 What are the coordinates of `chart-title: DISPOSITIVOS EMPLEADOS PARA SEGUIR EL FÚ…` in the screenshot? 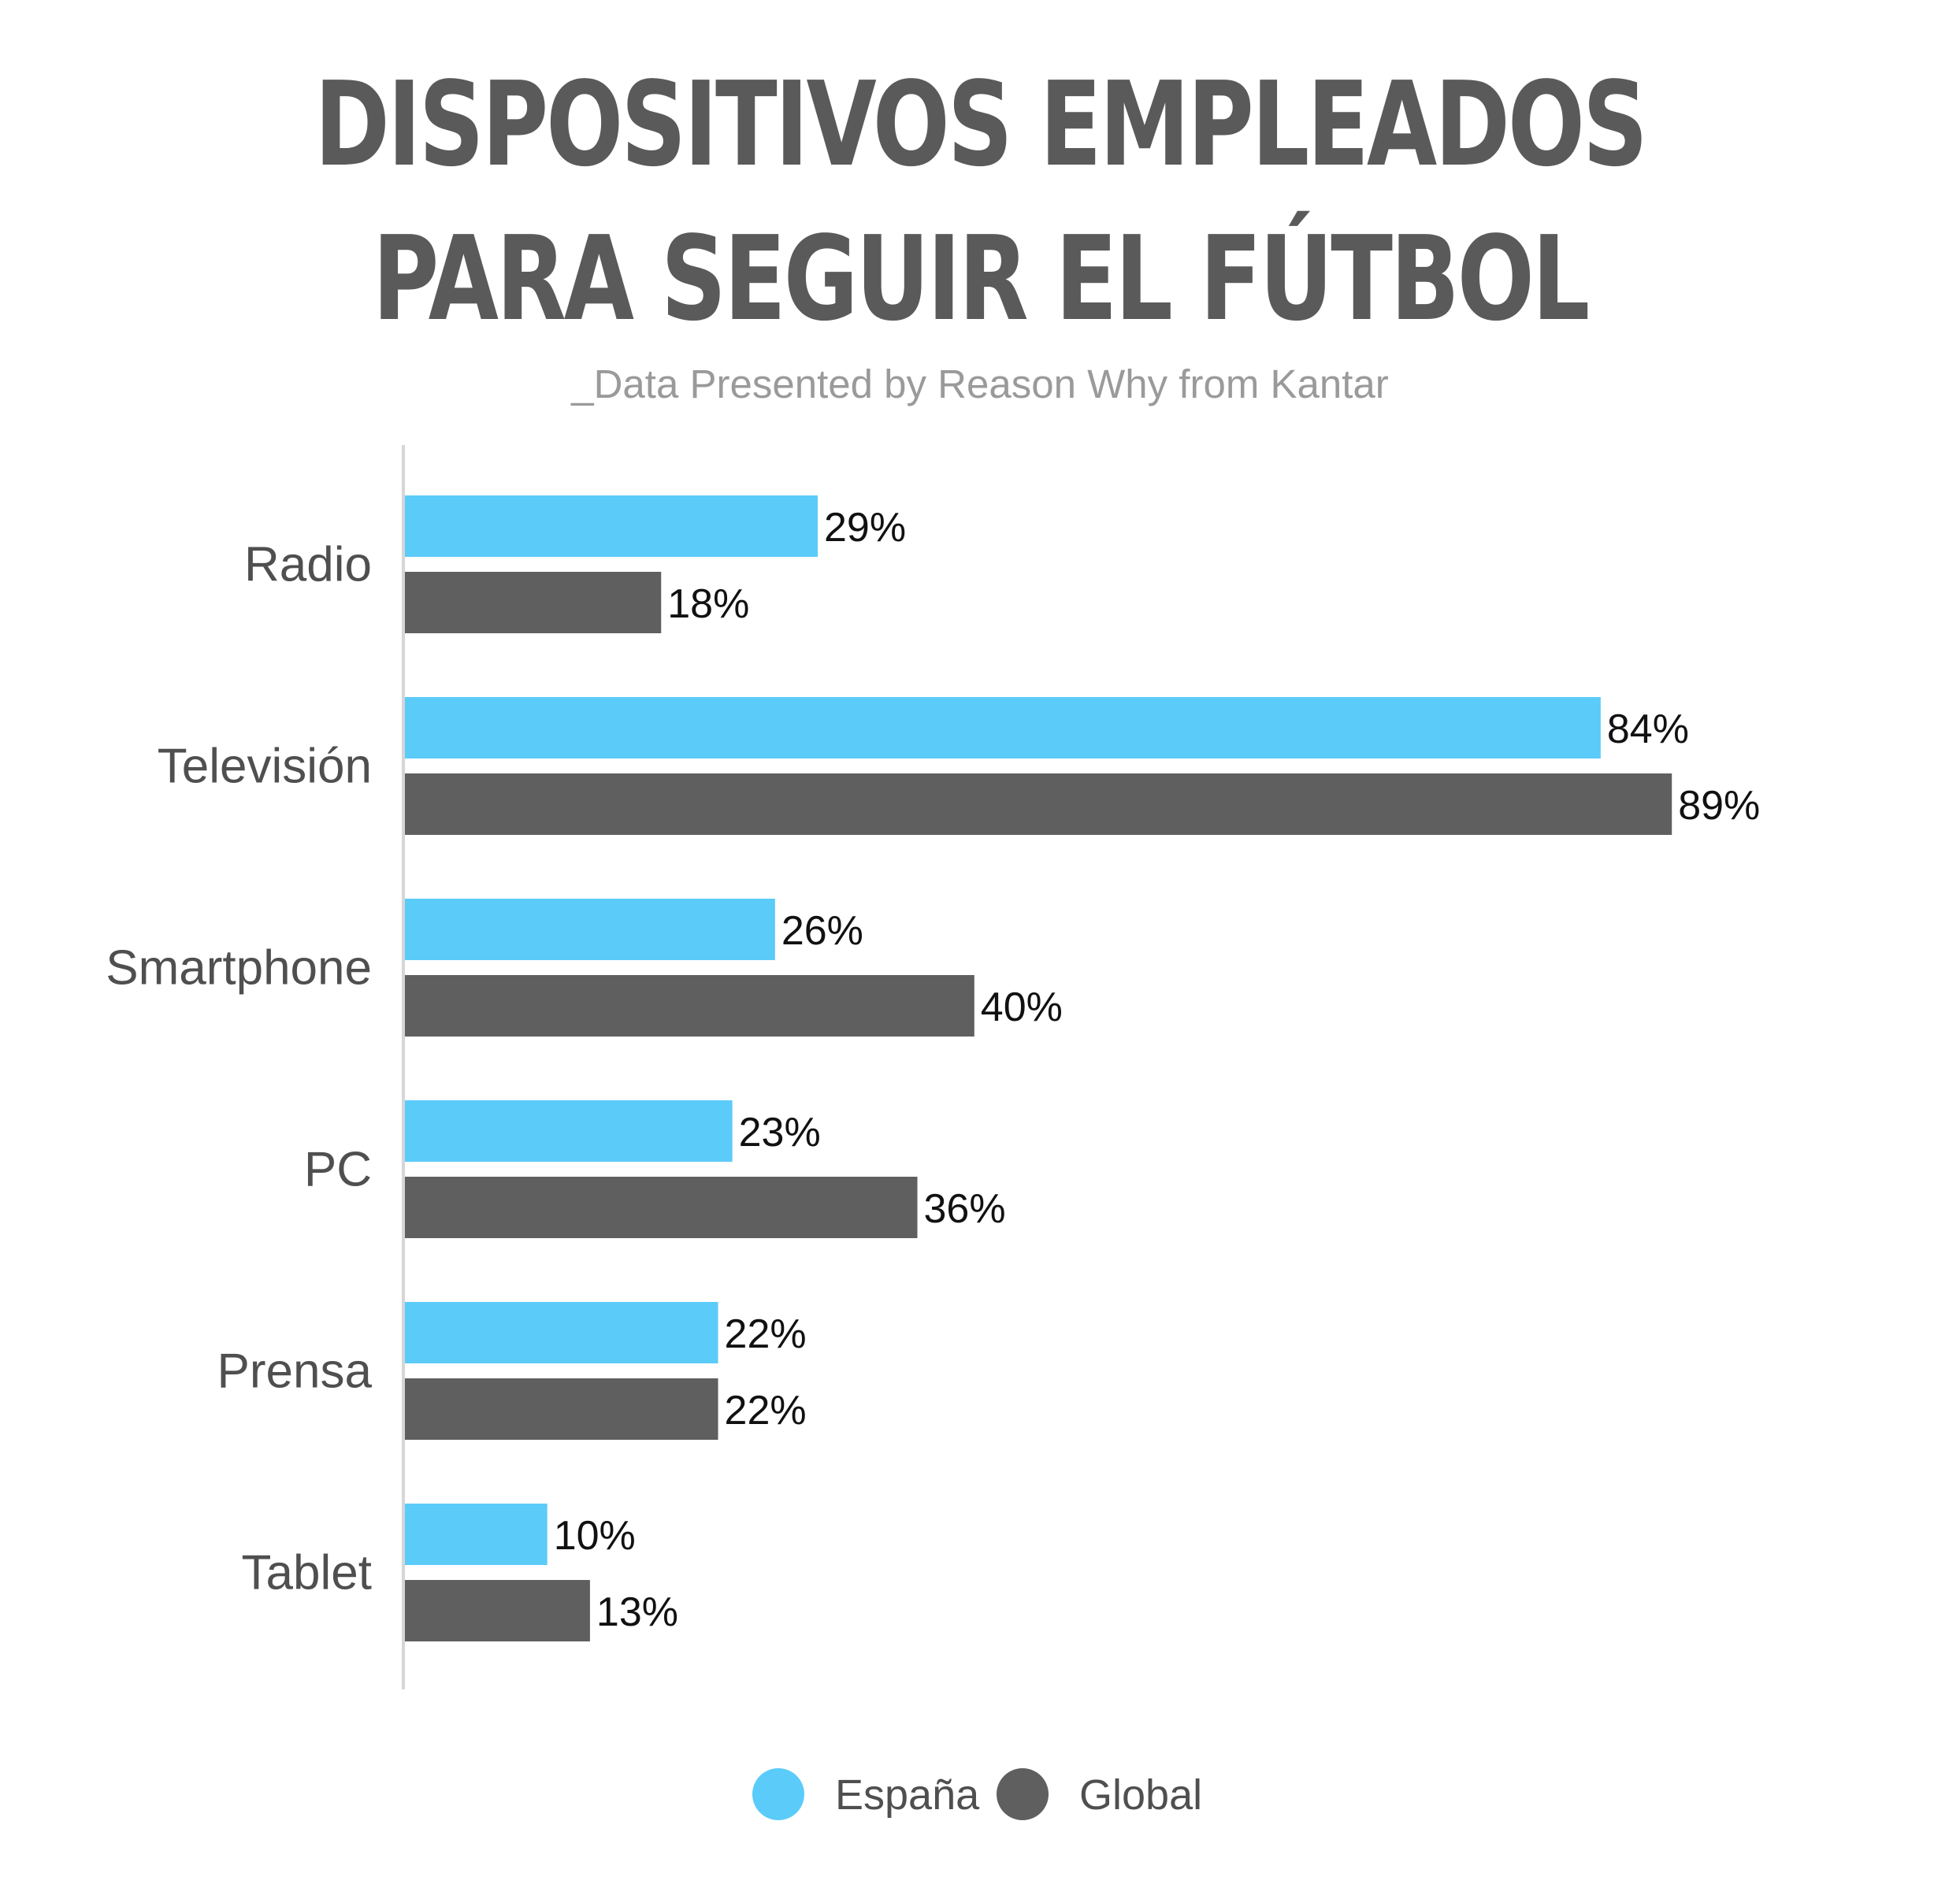 It's located at (980, 201).